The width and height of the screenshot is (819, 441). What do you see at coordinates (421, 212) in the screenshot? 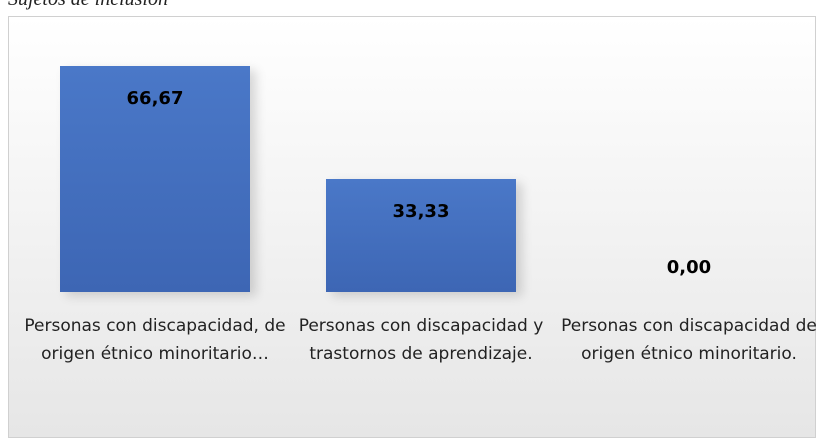
I see `data-label: 33,33` at bounding box center [421, 212].